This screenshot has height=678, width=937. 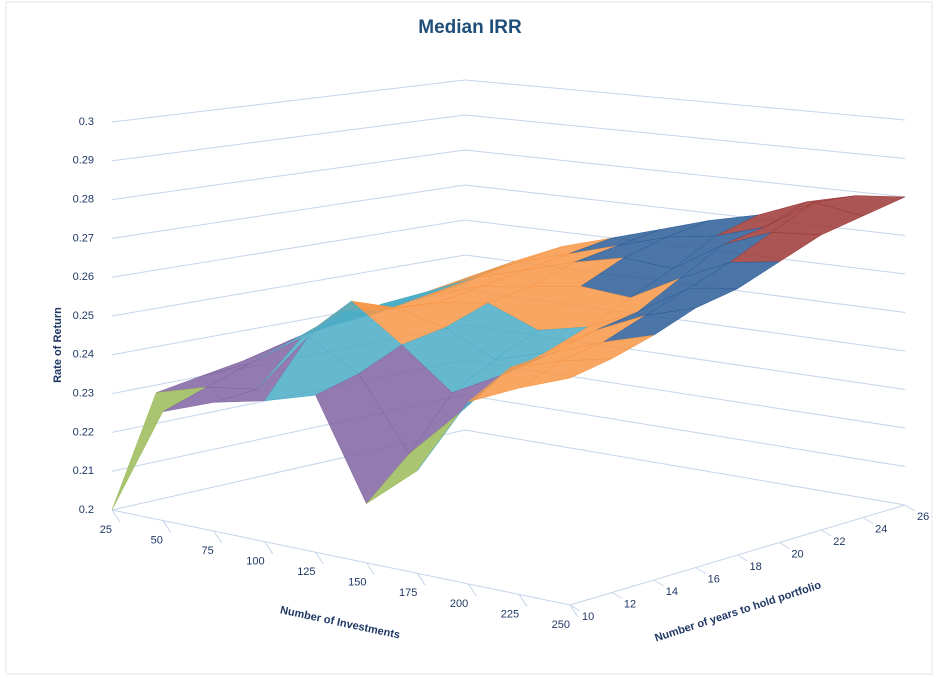 I want to click on x-tick-label: 200, so click(x=459, y=604).